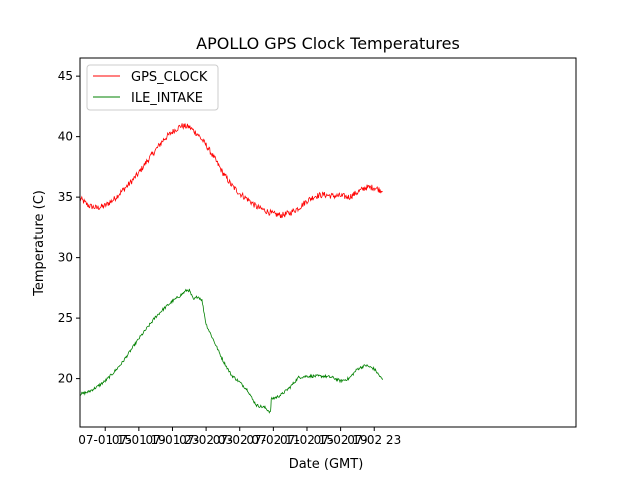 The width and height of the screenshot is (640, 480). What do you see at coordinates (152, 87) in the screenshot?
I see `legend: GPS_CLOCK ILE_INTAKE` at bounding box center [152, 87].